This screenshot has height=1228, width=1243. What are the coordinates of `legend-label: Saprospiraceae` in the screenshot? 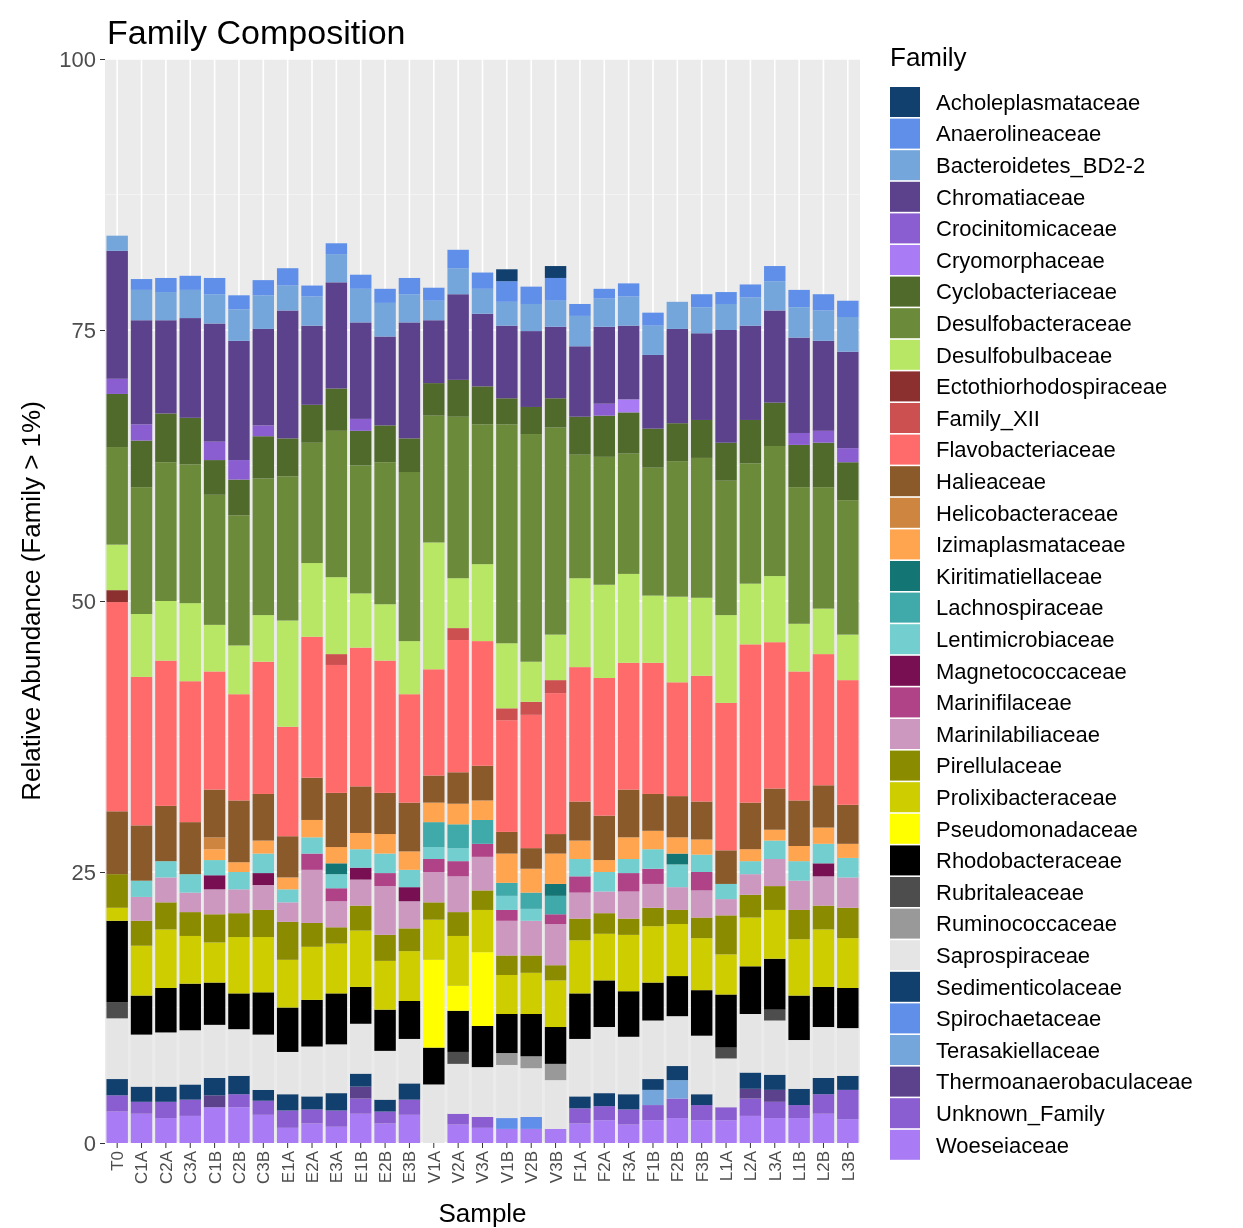 It's located at (1013, 955).